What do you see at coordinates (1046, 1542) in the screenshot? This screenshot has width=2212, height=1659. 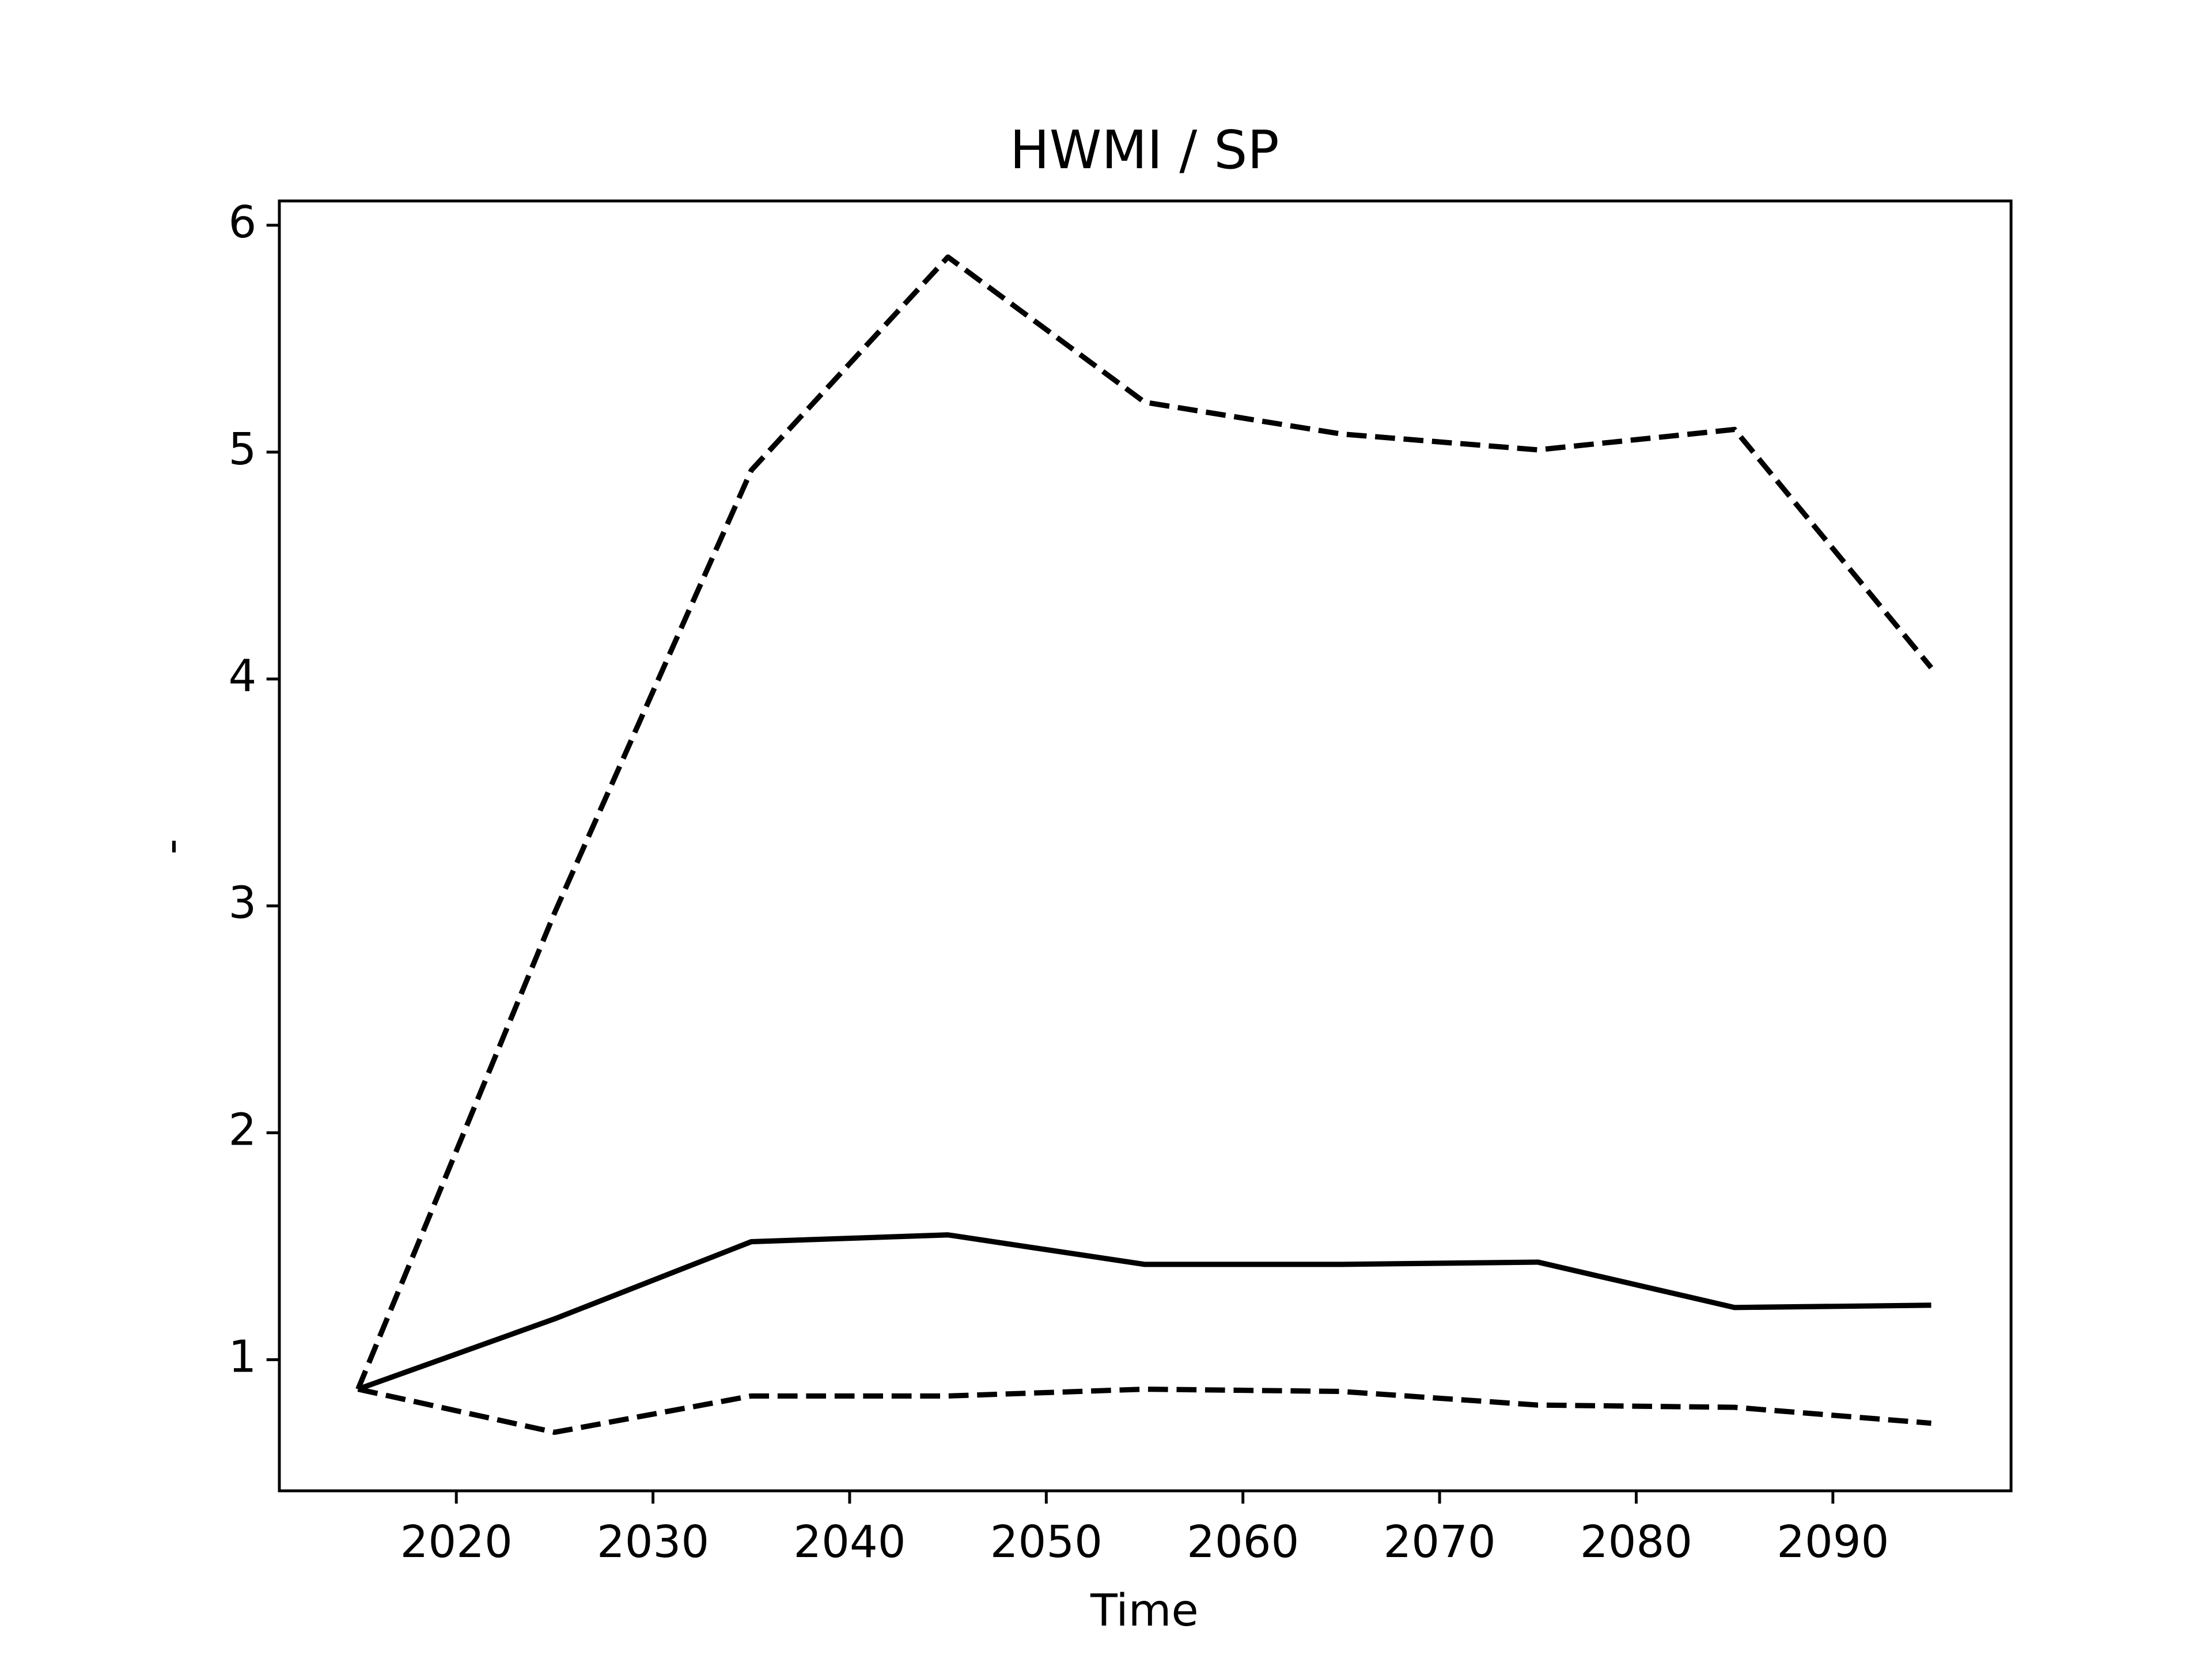 I see `x-tick-label: 2050` at bounding box center [1046, 1542].